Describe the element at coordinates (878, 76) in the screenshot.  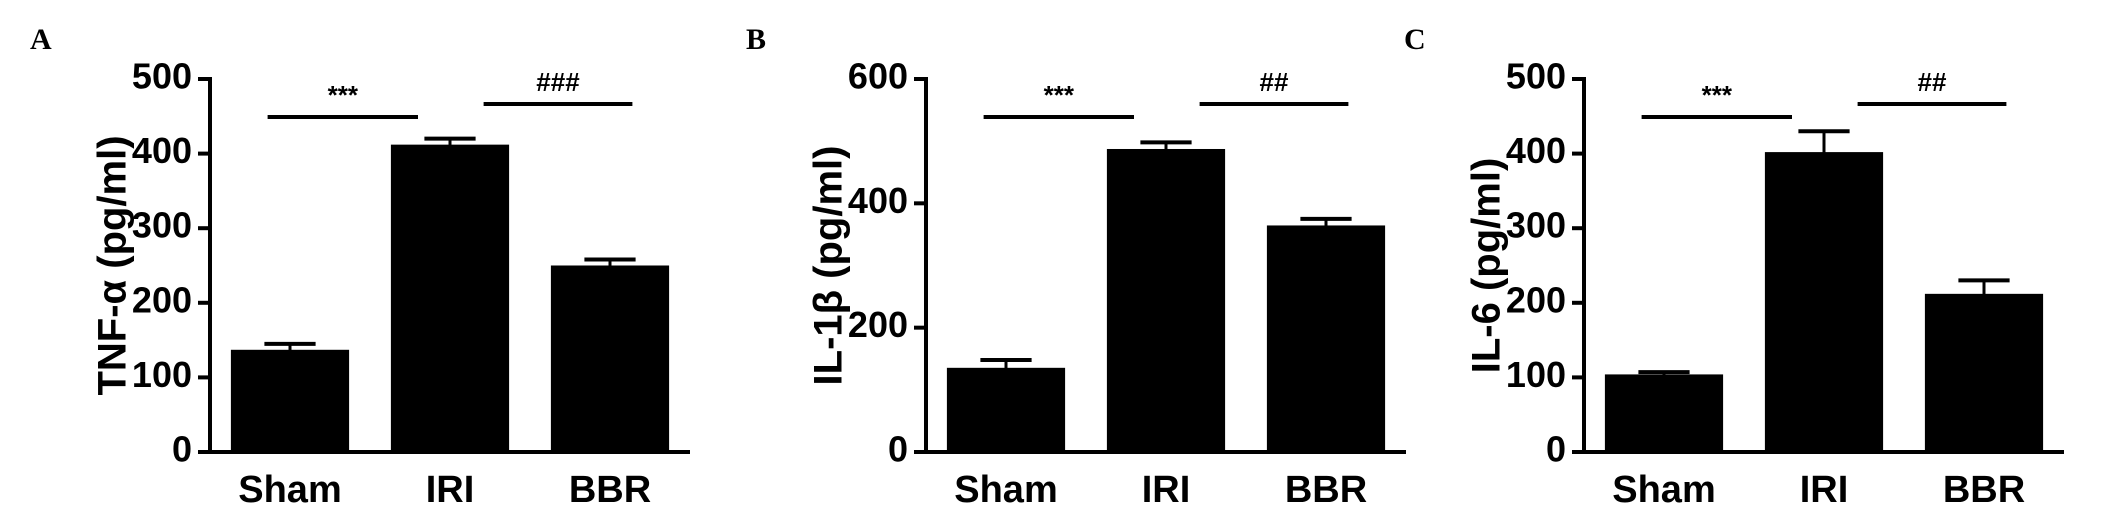
I see `y-tick-label: 600` at that location.